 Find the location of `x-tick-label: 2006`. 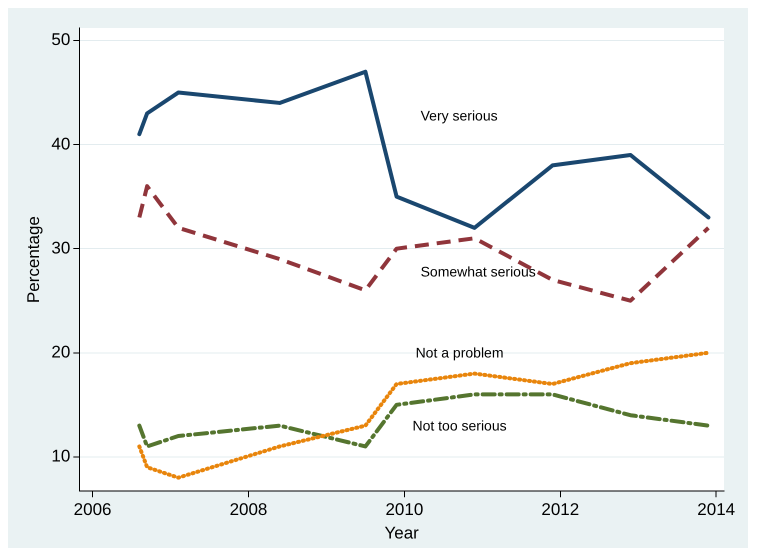

x-tick-label: 2006 is located at coordinates (93, 510).